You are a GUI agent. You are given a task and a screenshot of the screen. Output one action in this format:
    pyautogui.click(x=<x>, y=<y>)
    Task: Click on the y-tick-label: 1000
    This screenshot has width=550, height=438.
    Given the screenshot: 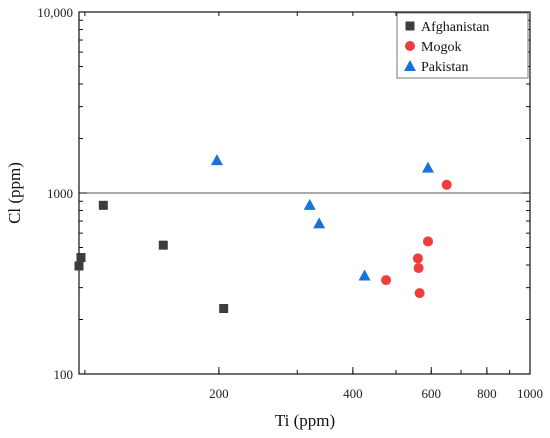 What is the action you would take?
    pyautogui.click(x=60, y=193)
    